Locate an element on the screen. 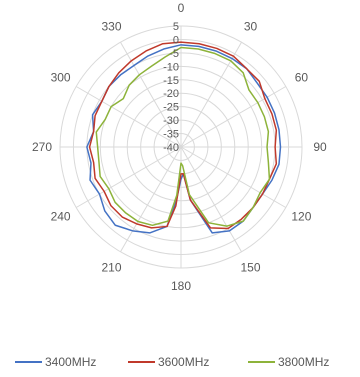 The width and height of the screenshot is (360, 377). angle-label: 30 is located at coordinates (251, 27).